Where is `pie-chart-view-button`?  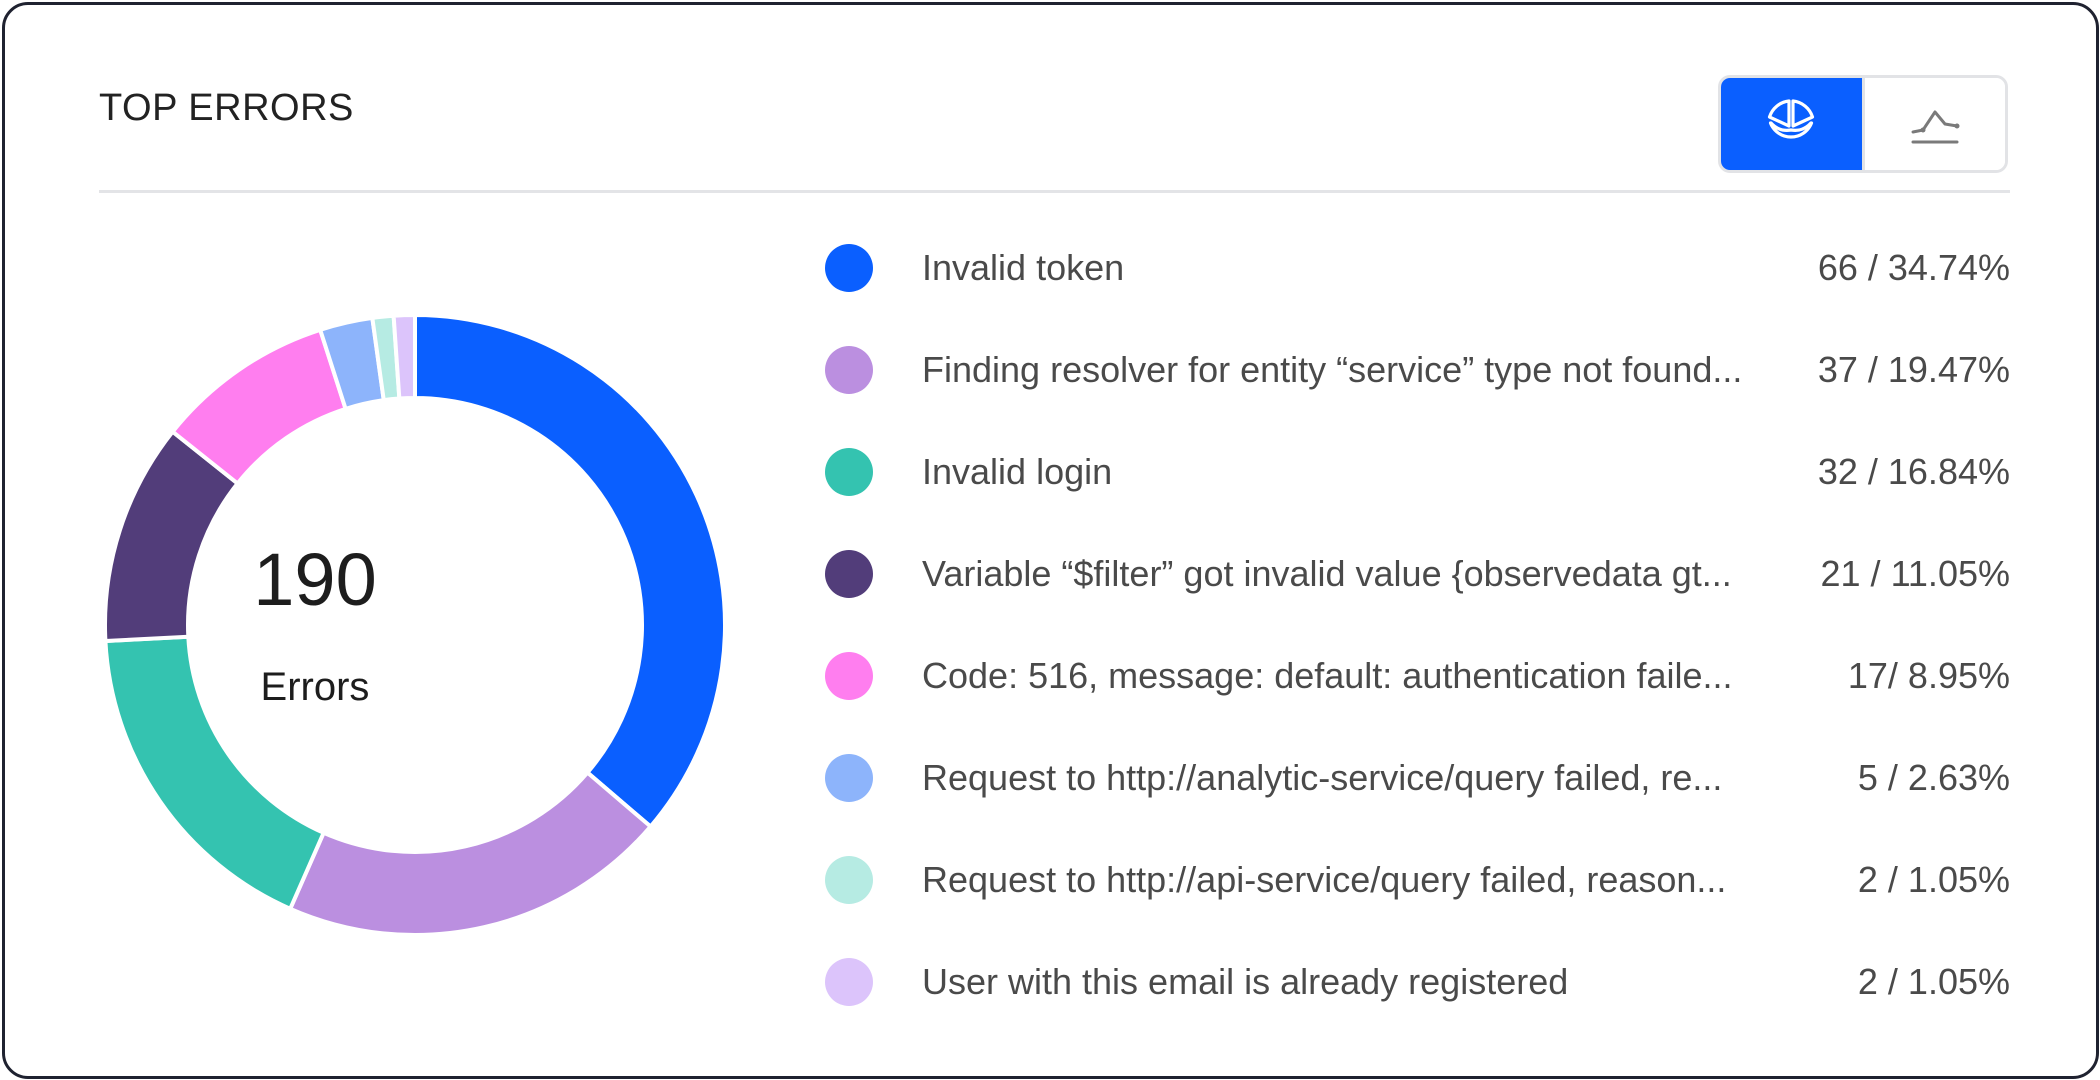
pie-chart-view-button is located at coordinates (1791, 124).